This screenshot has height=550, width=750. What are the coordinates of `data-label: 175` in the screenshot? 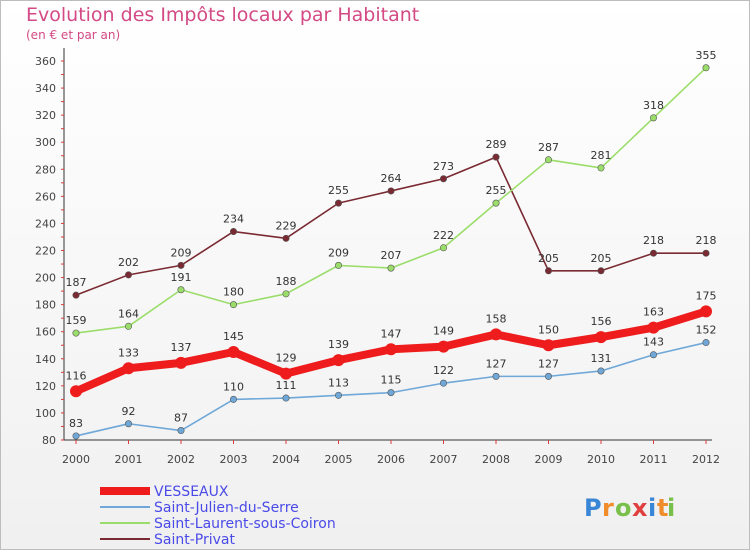 It's located at (706, 295).